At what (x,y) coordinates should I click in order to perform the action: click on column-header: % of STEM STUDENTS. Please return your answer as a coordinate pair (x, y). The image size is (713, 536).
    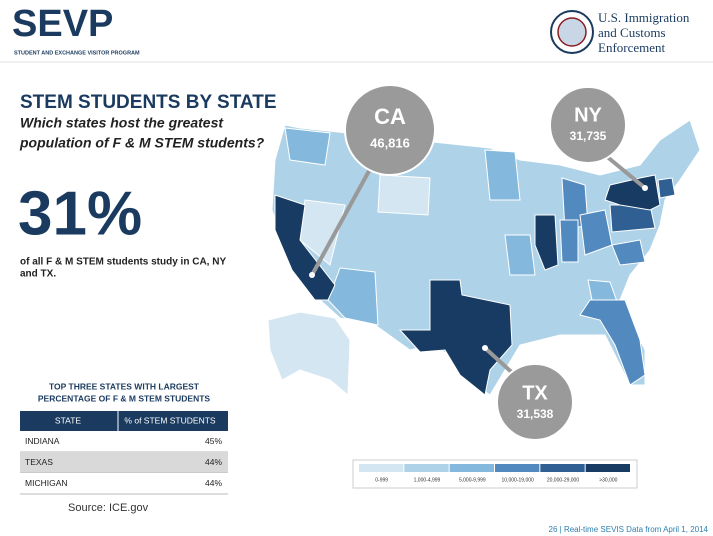
    Looking at the image, I should click on (169, 420).